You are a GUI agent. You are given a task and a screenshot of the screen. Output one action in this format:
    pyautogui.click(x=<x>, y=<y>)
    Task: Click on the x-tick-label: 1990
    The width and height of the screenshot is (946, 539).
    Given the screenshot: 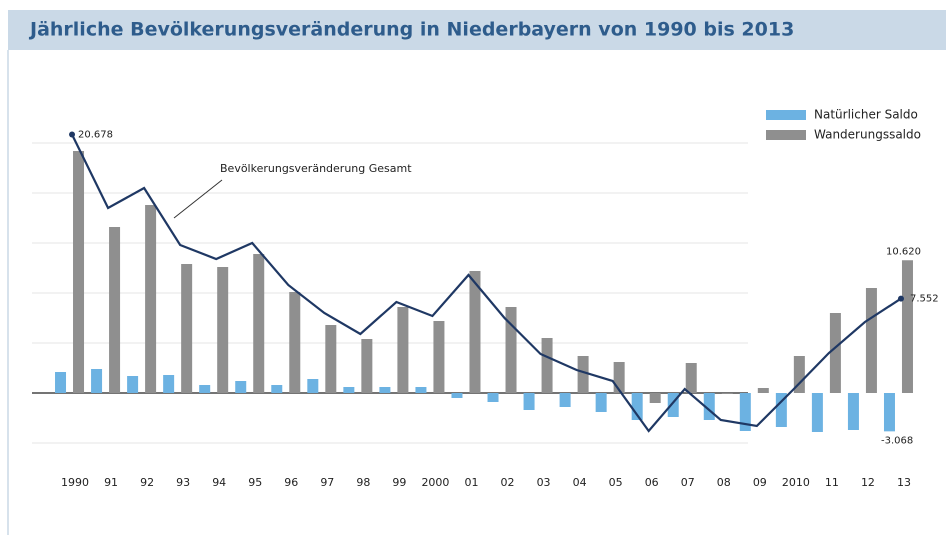 What is the action you would take?
    pyautogui.click(x=75, y=482)
    